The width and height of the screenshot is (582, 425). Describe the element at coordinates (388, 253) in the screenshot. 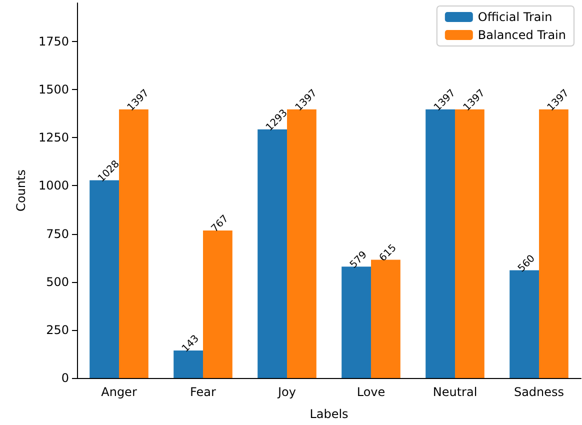

I see `data-label: 615` at that location.